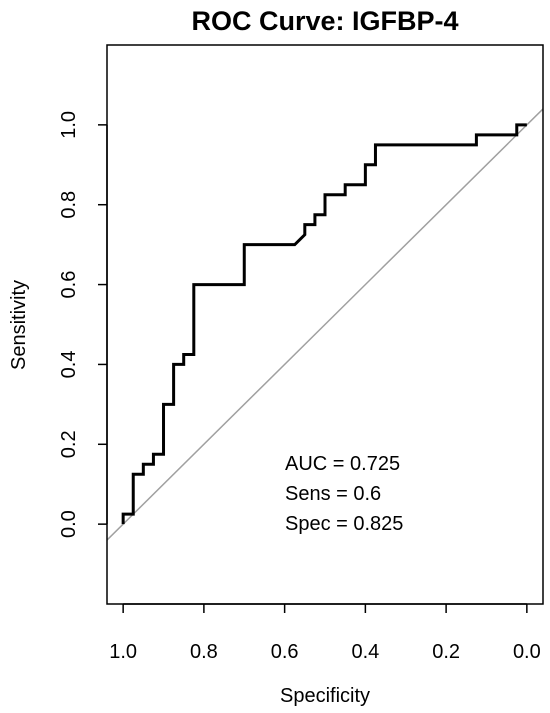  What do you see at coordinates (325, 633) in the screenshot?
I see `x-axis: 1.0 0.8 0.6 0.4 0.2 0.0` at bounding box center [325, 633].